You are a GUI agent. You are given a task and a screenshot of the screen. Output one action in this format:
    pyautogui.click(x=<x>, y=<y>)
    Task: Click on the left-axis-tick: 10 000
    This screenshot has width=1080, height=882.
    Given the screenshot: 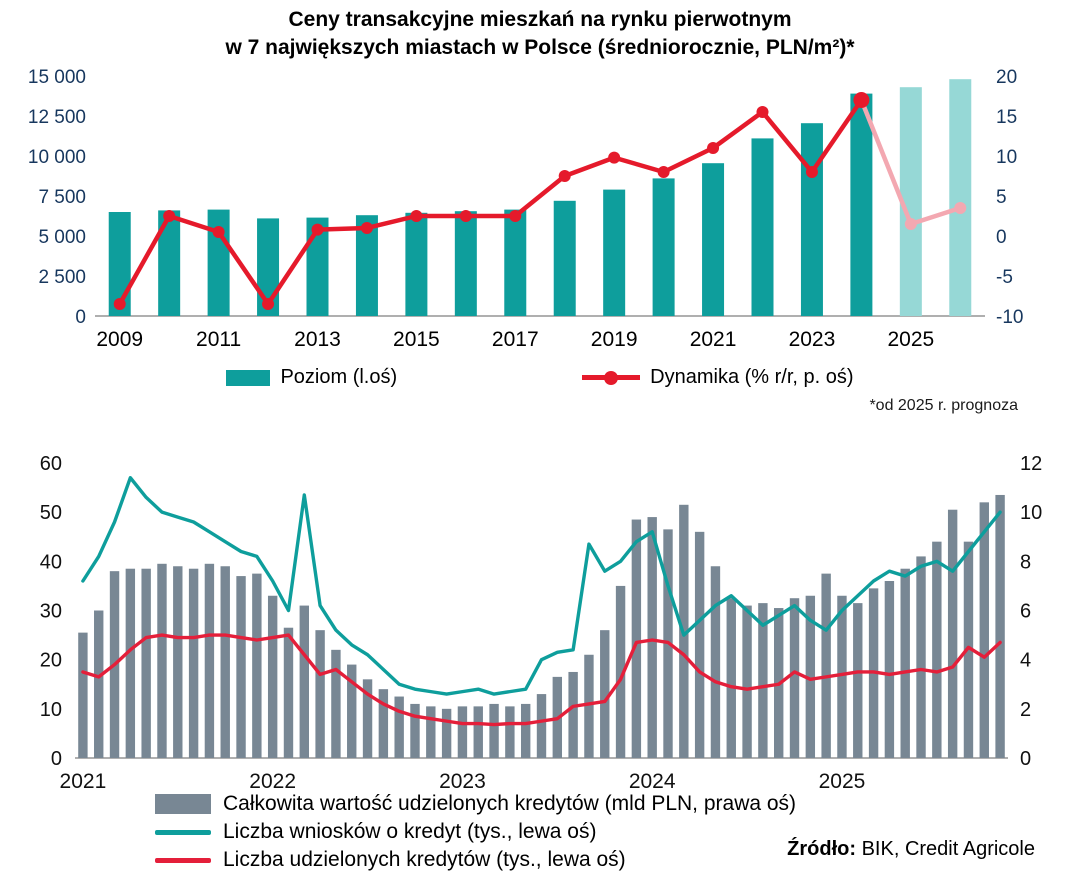 What is the action you would take?
    pyautogui.click(x=57, y=157)
    